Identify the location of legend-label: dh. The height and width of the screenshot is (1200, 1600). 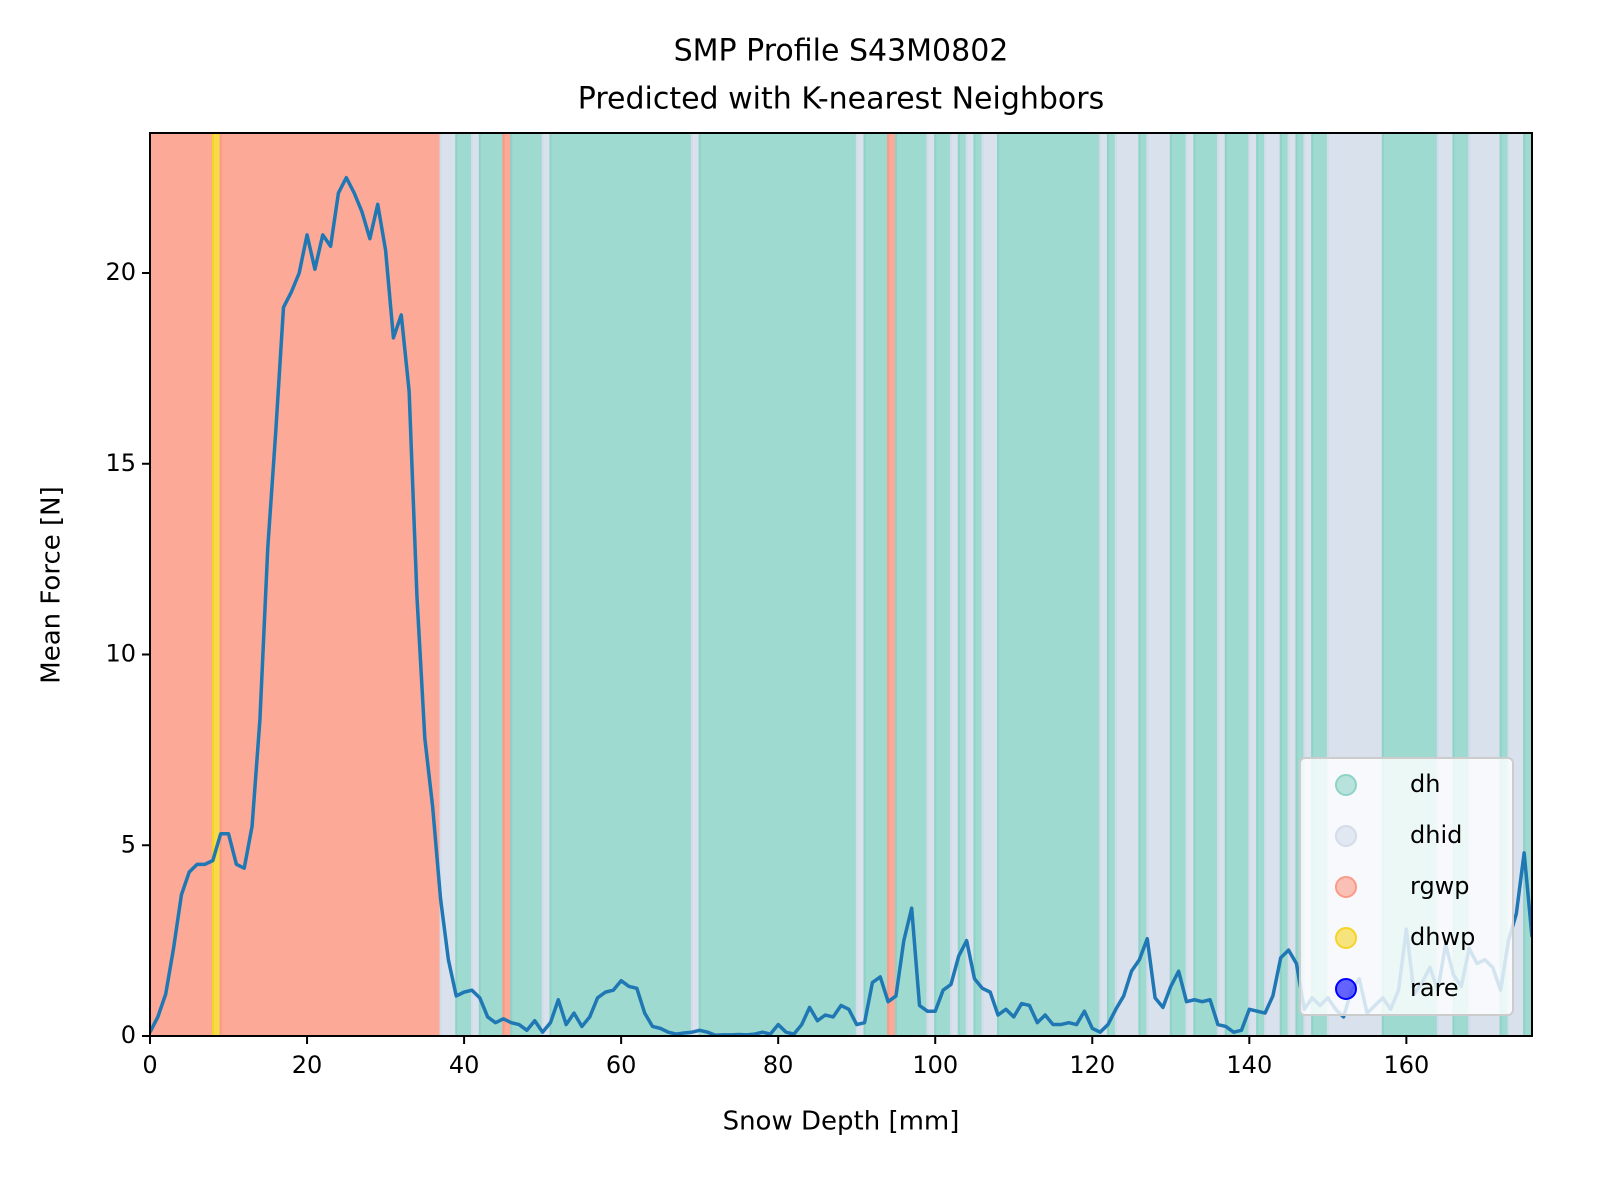
(1425, 784).